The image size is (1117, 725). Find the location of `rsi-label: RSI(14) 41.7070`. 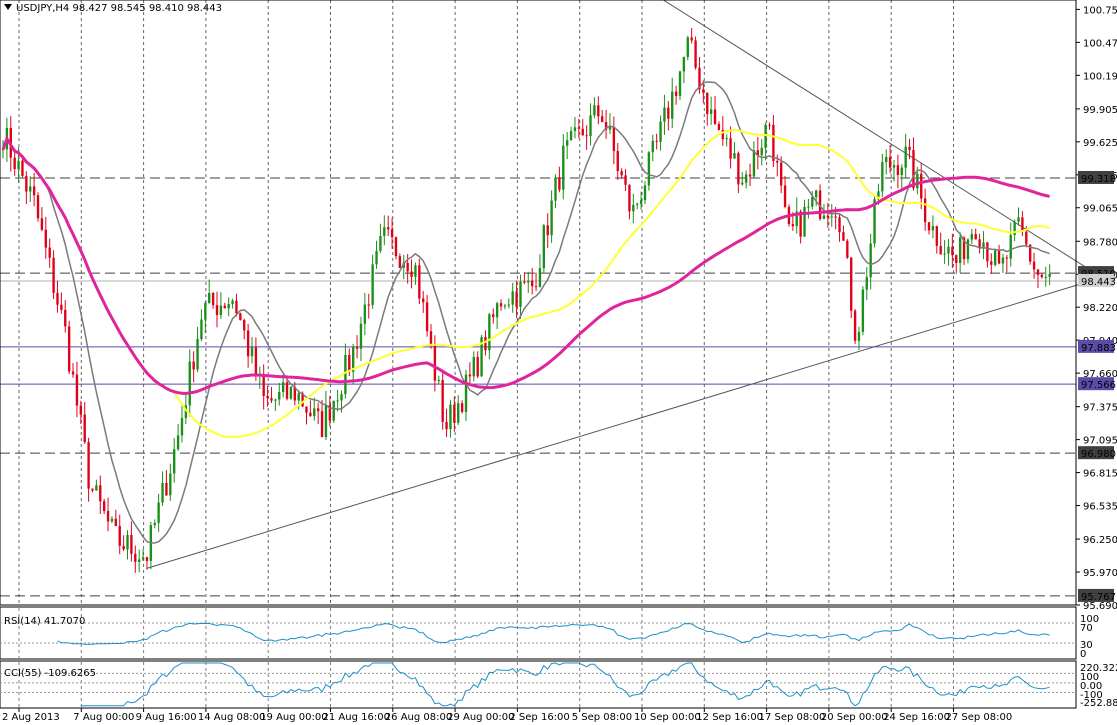

rsi-label: RSI(14) 41.7070 is located at coordinates (44, 621).